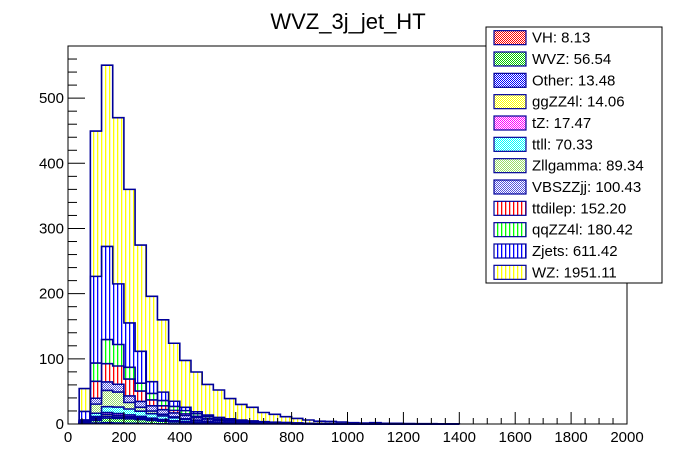  Describe the element at coordinates (515, 437) in the screenshot. I see `x-tick-label: 1600` at that location.